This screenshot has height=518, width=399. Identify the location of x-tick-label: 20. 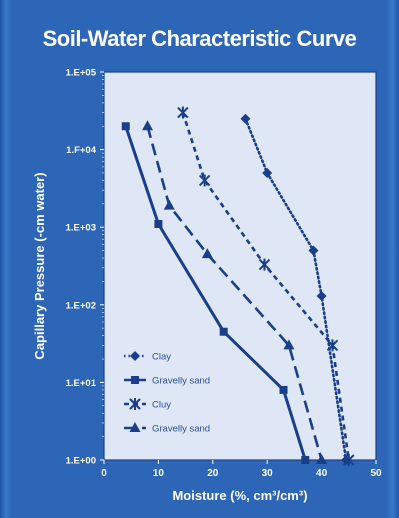
(213, 473).